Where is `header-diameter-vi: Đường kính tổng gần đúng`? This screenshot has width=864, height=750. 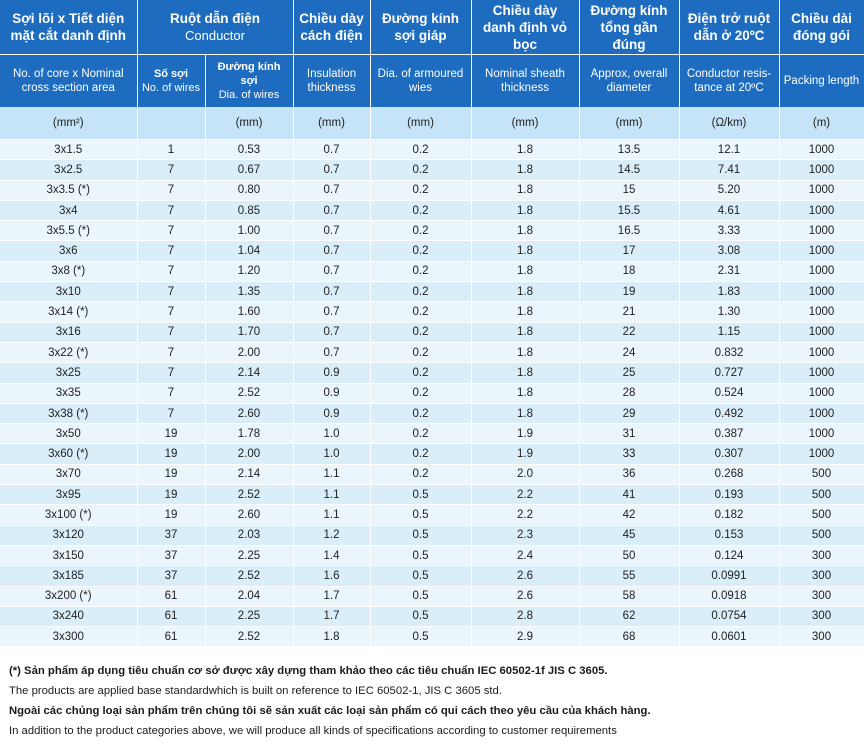 header-diameter-vi: Đường kính tổng gần đúng is located at coordinates (629, 27).